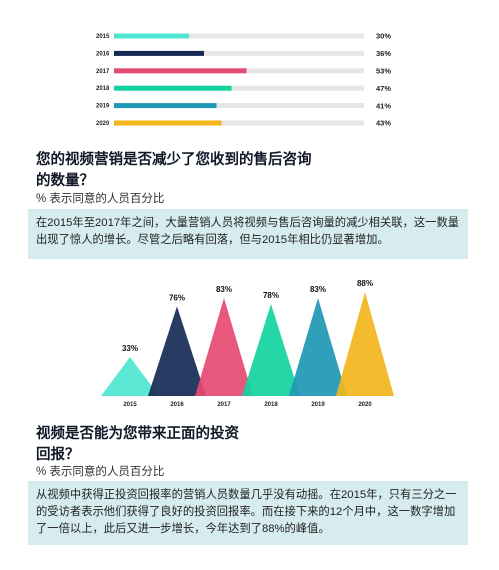 The height and width of the screenshot is (570, 499). What do you see at coordinates (137, 444) in the screenshot?
I see `chart-2-title: 视频是否能为您带来正面的投资 回报？` at bounding box center [137, 444].